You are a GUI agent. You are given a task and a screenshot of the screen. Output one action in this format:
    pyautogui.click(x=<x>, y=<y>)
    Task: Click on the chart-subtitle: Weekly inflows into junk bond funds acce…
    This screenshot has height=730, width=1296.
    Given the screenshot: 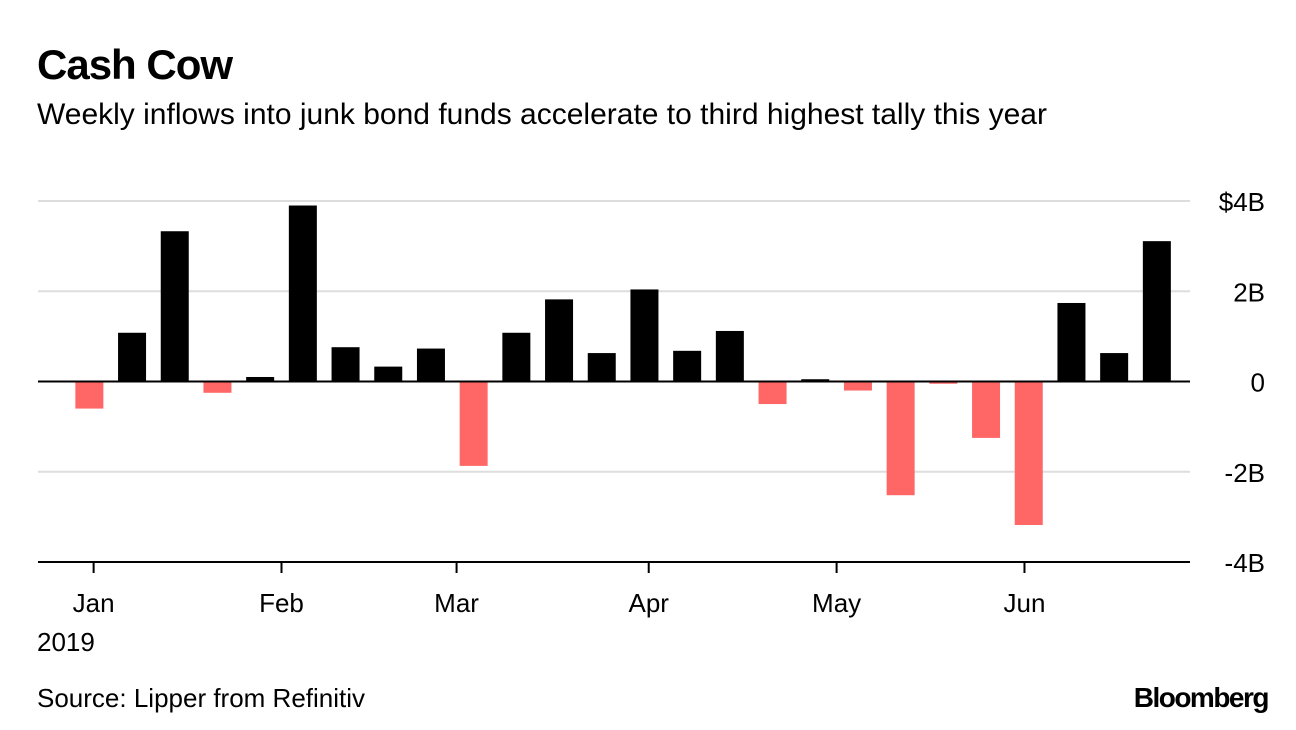 What is the action you would take?
    pyautogui.click(x=542, y=114)
    